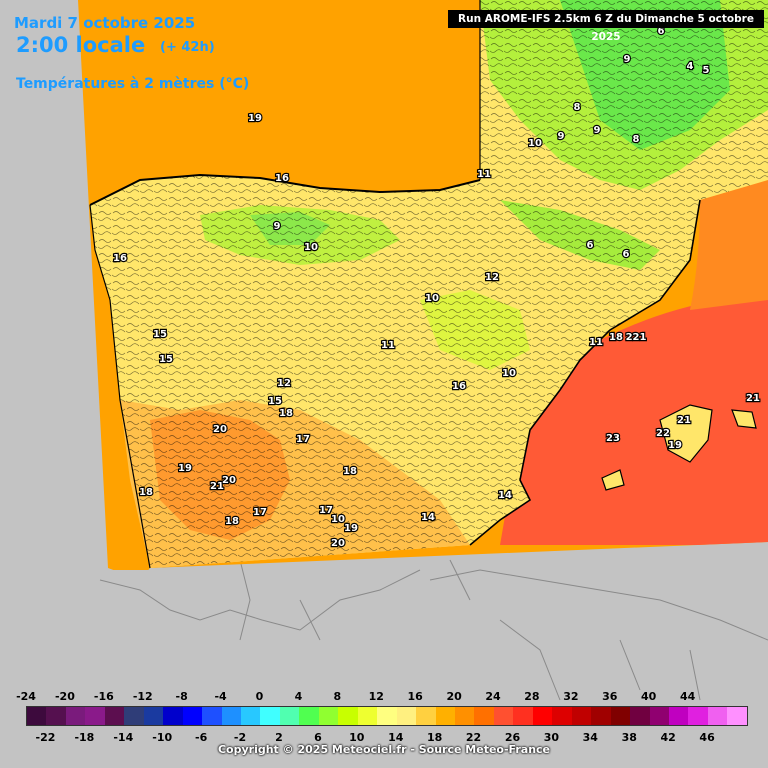  I want to click on legend-tick-label: -2, so click(240, 737).